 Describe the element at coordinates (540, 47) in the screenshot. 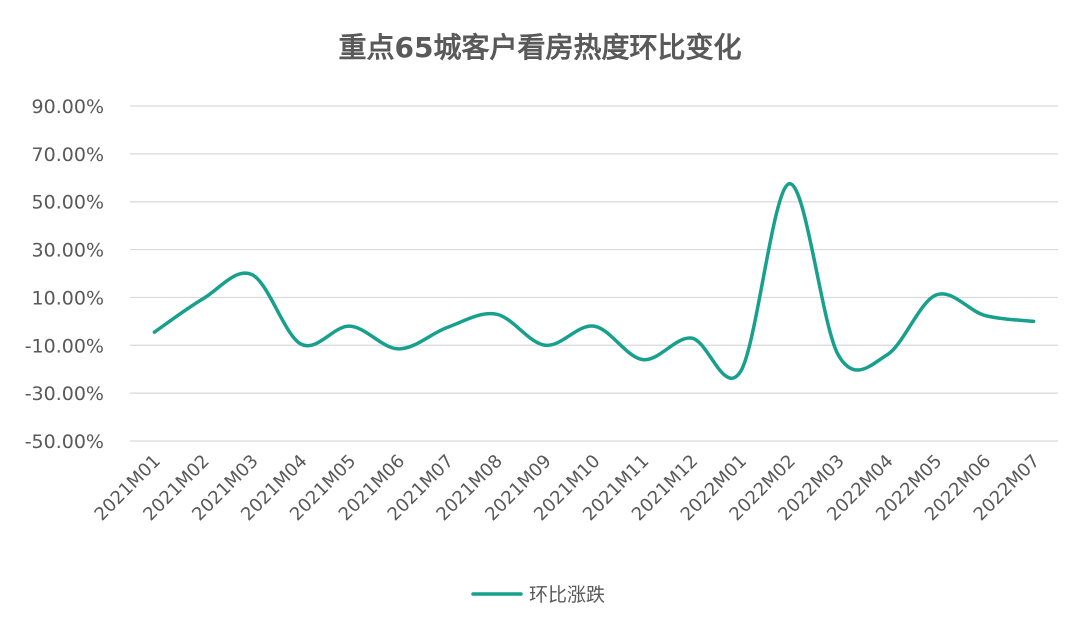

I see `chart-title: 重点65城客户看房热度环比变化` at that location.